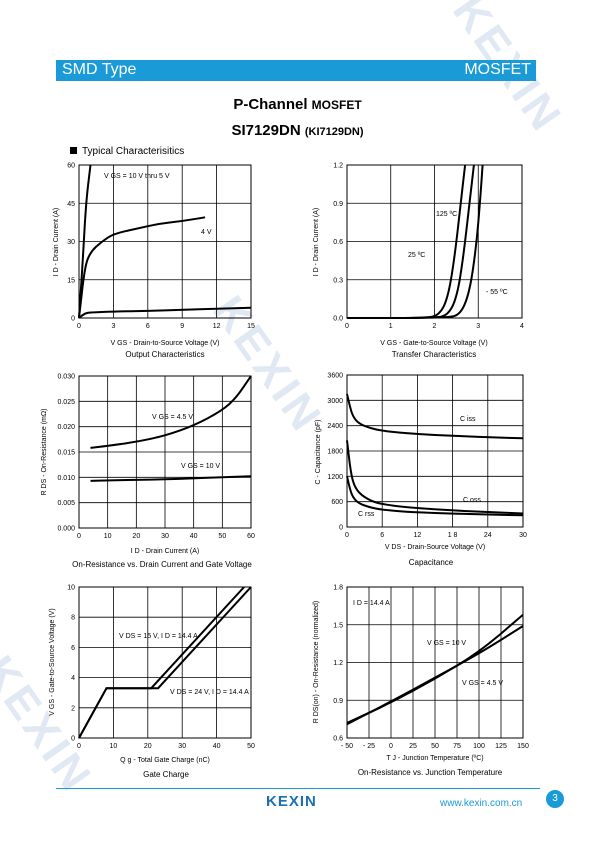  I want to click on annotation: 4 V, so click(206, 232).